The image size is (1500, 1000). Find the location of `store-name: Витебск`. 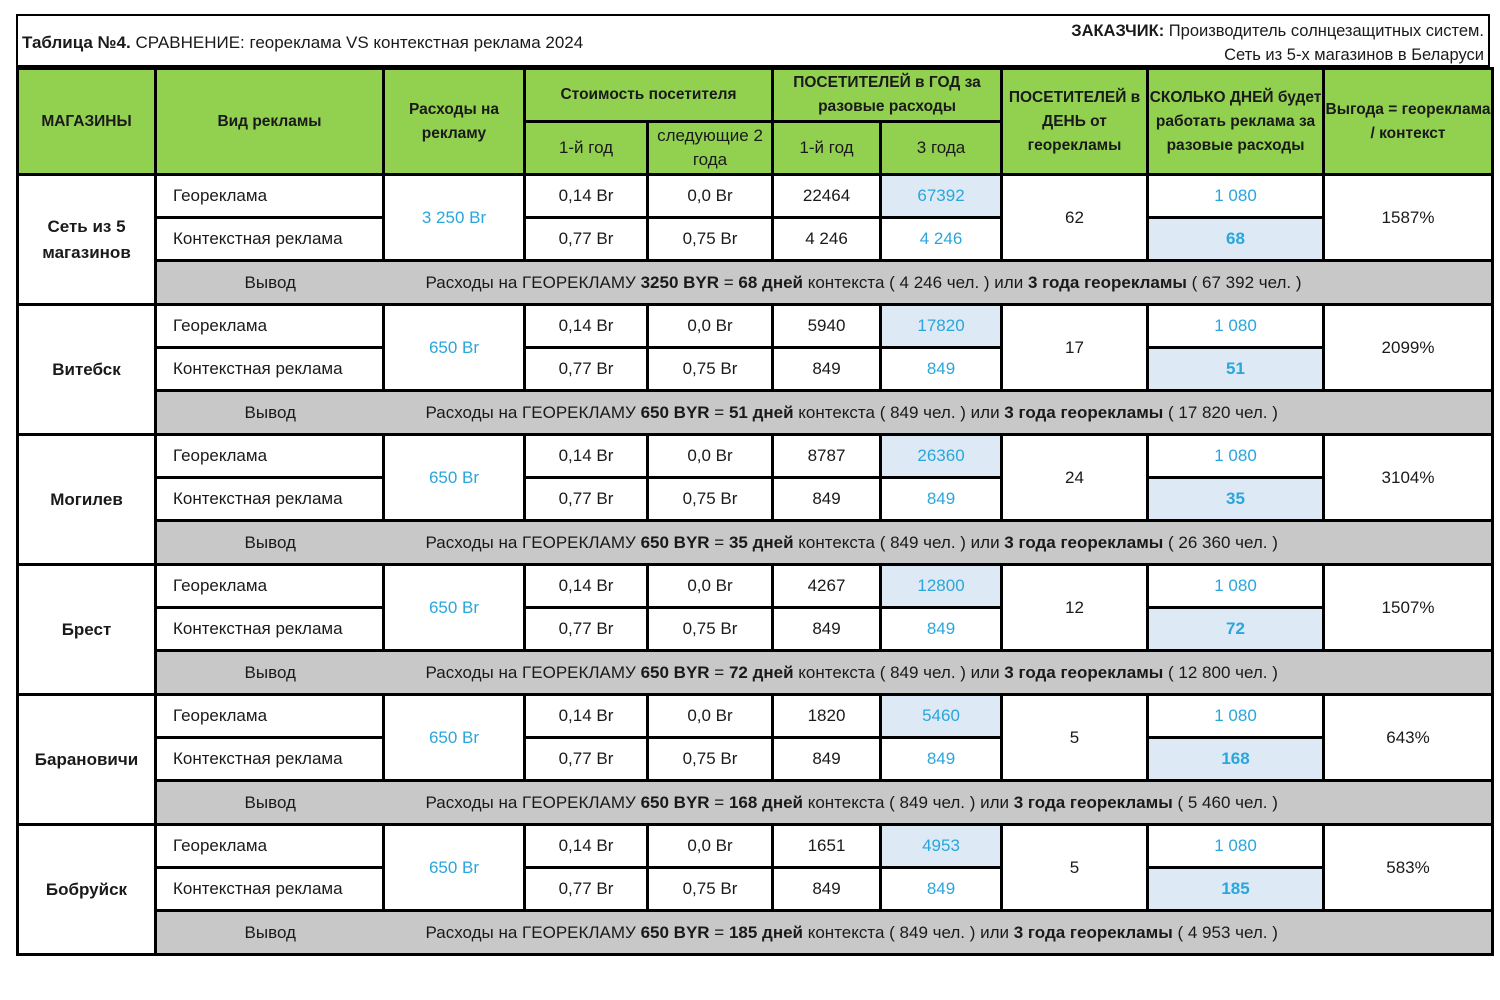

store-name: Витебск is located at coordinates (86, 369).